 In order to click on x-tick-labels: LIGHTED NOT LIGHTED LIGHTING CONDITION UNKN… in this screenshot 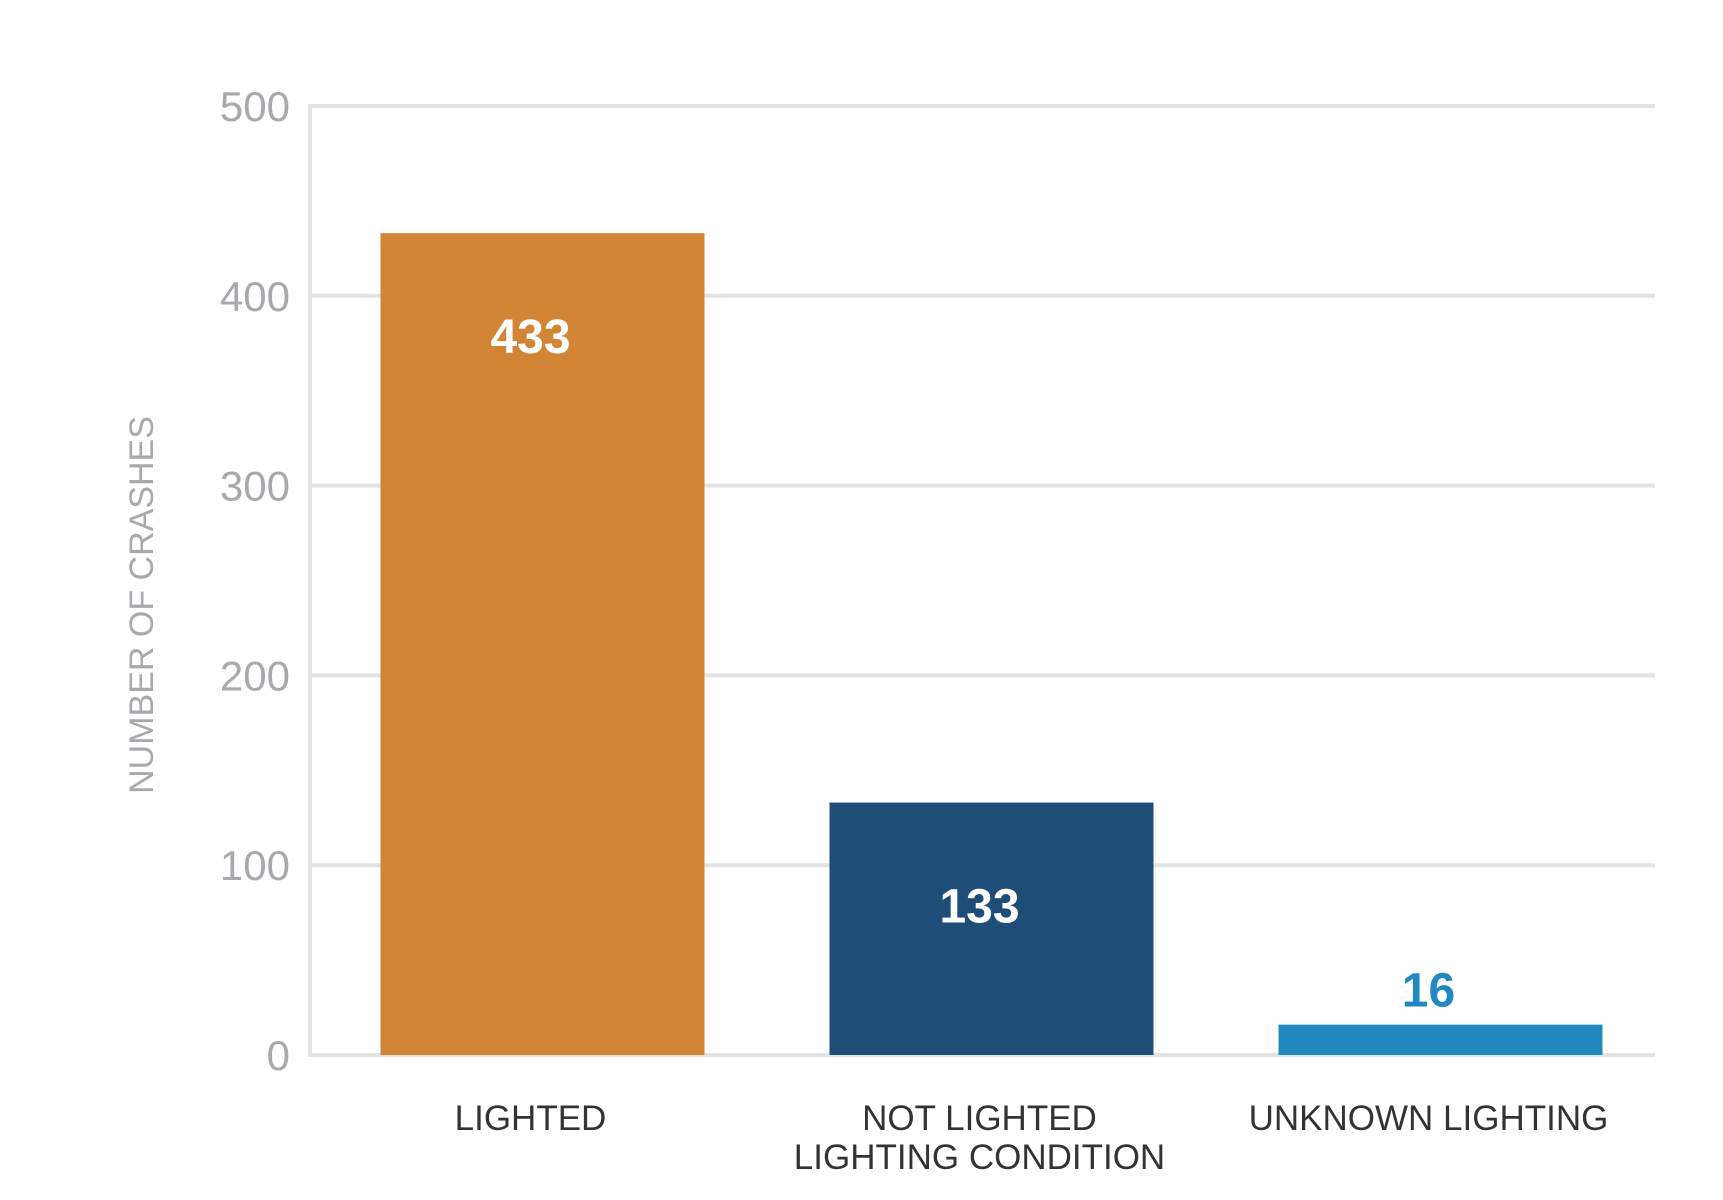, I will do `click(1032, 1138)`.